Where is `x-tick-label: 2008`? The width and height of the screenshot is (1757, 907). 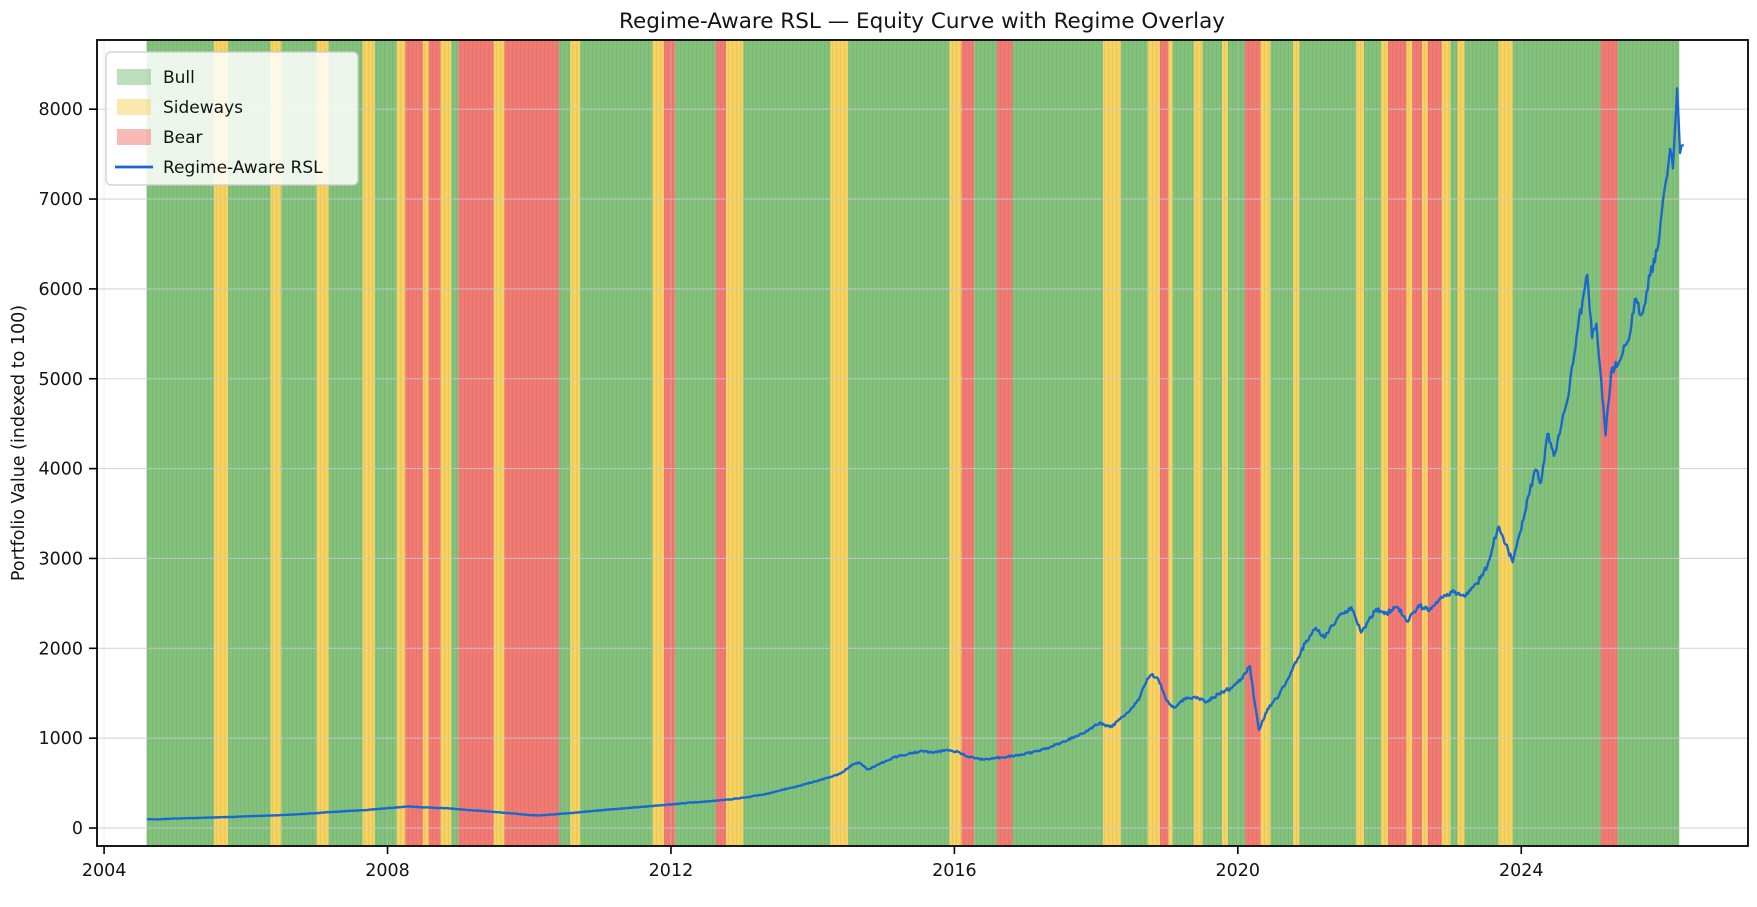 x-tick-label: 2008 is located at coordinates (387, 871).